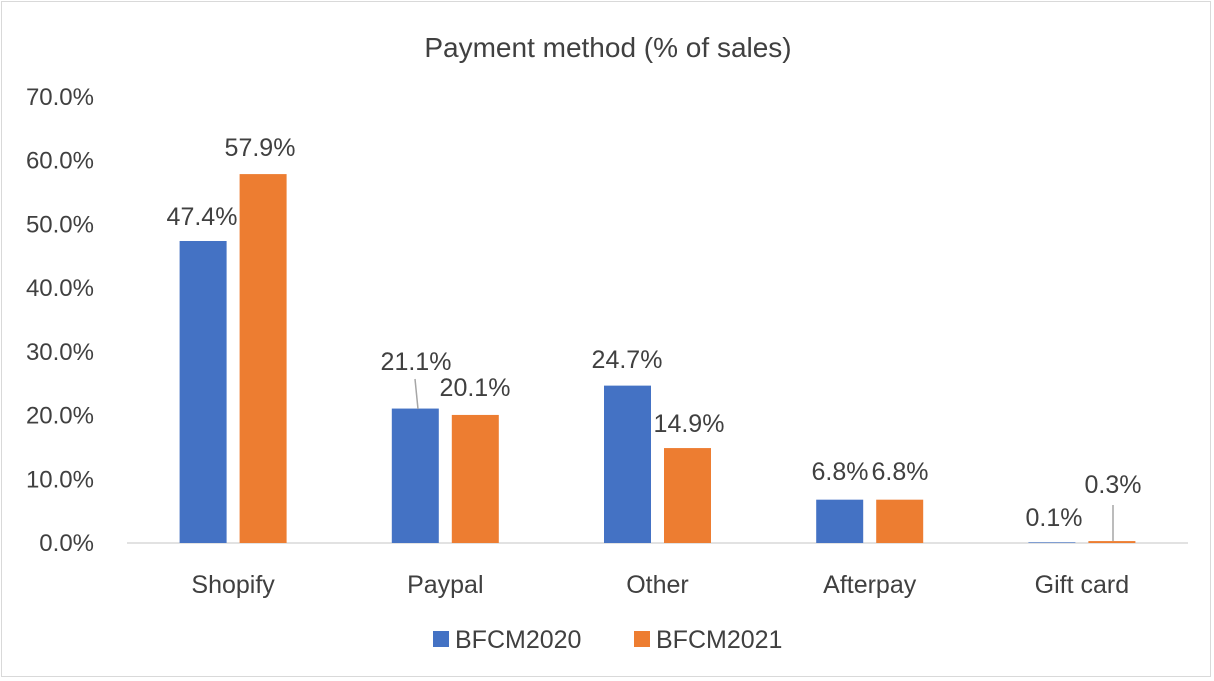 Image resolution: width=1214 pixels, height=681 pixels. I want to click on y-tick-label: 20.0%, so click(60, 416).